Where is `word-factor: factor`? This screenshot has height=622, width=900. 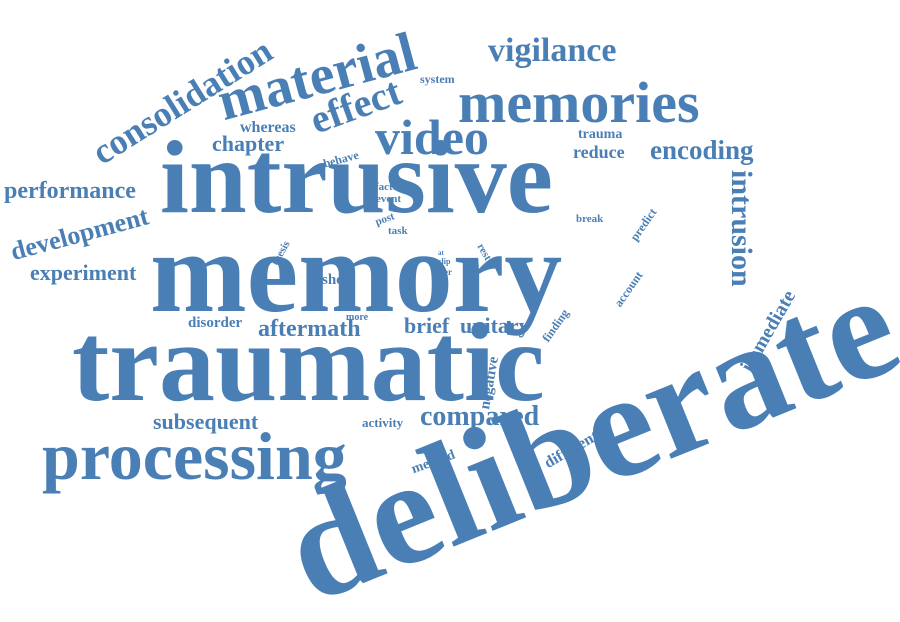 word-factor: factor is located at coordinates (389, 187).